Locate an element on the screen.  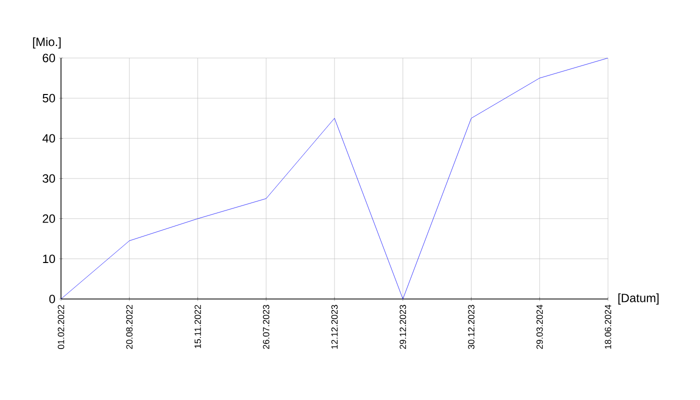
y-tick-label: 50 is located at coordinates (49, 98).